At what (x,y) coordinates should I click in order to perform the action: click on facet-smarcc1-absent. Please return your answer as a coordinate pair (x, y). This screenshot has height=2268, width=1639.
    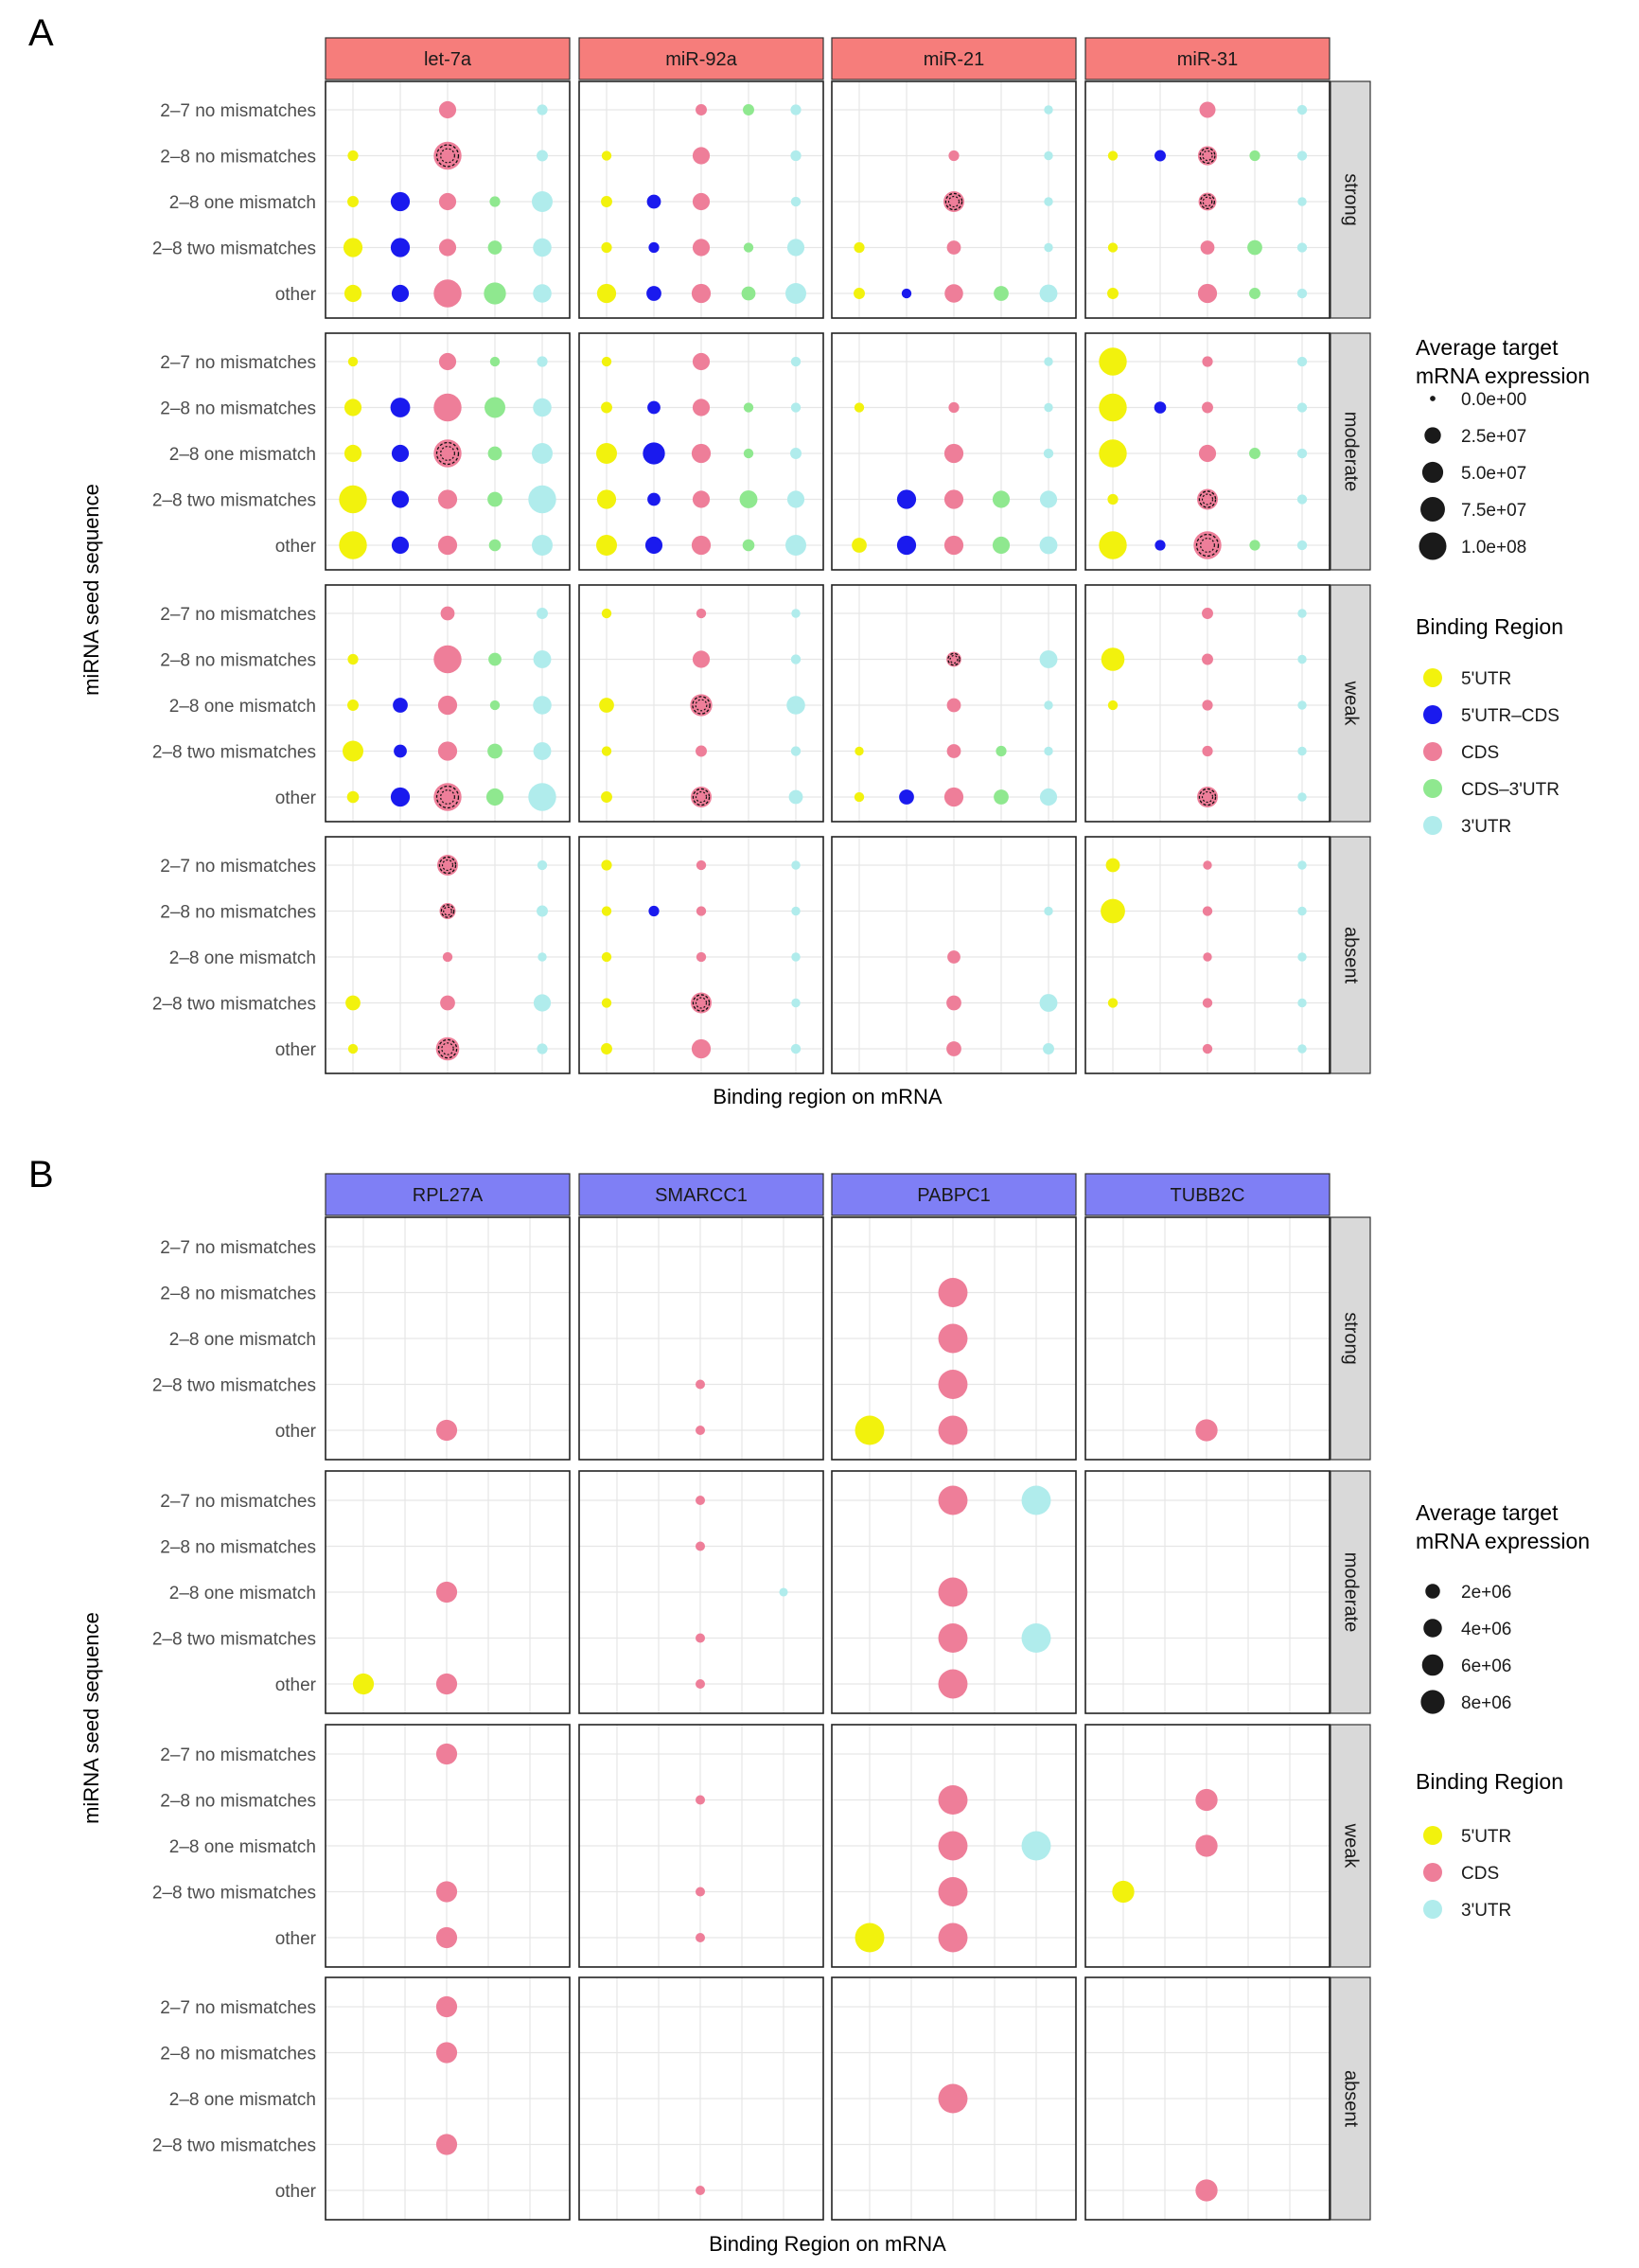
    Looking at the image, I should click on (701, 2098).